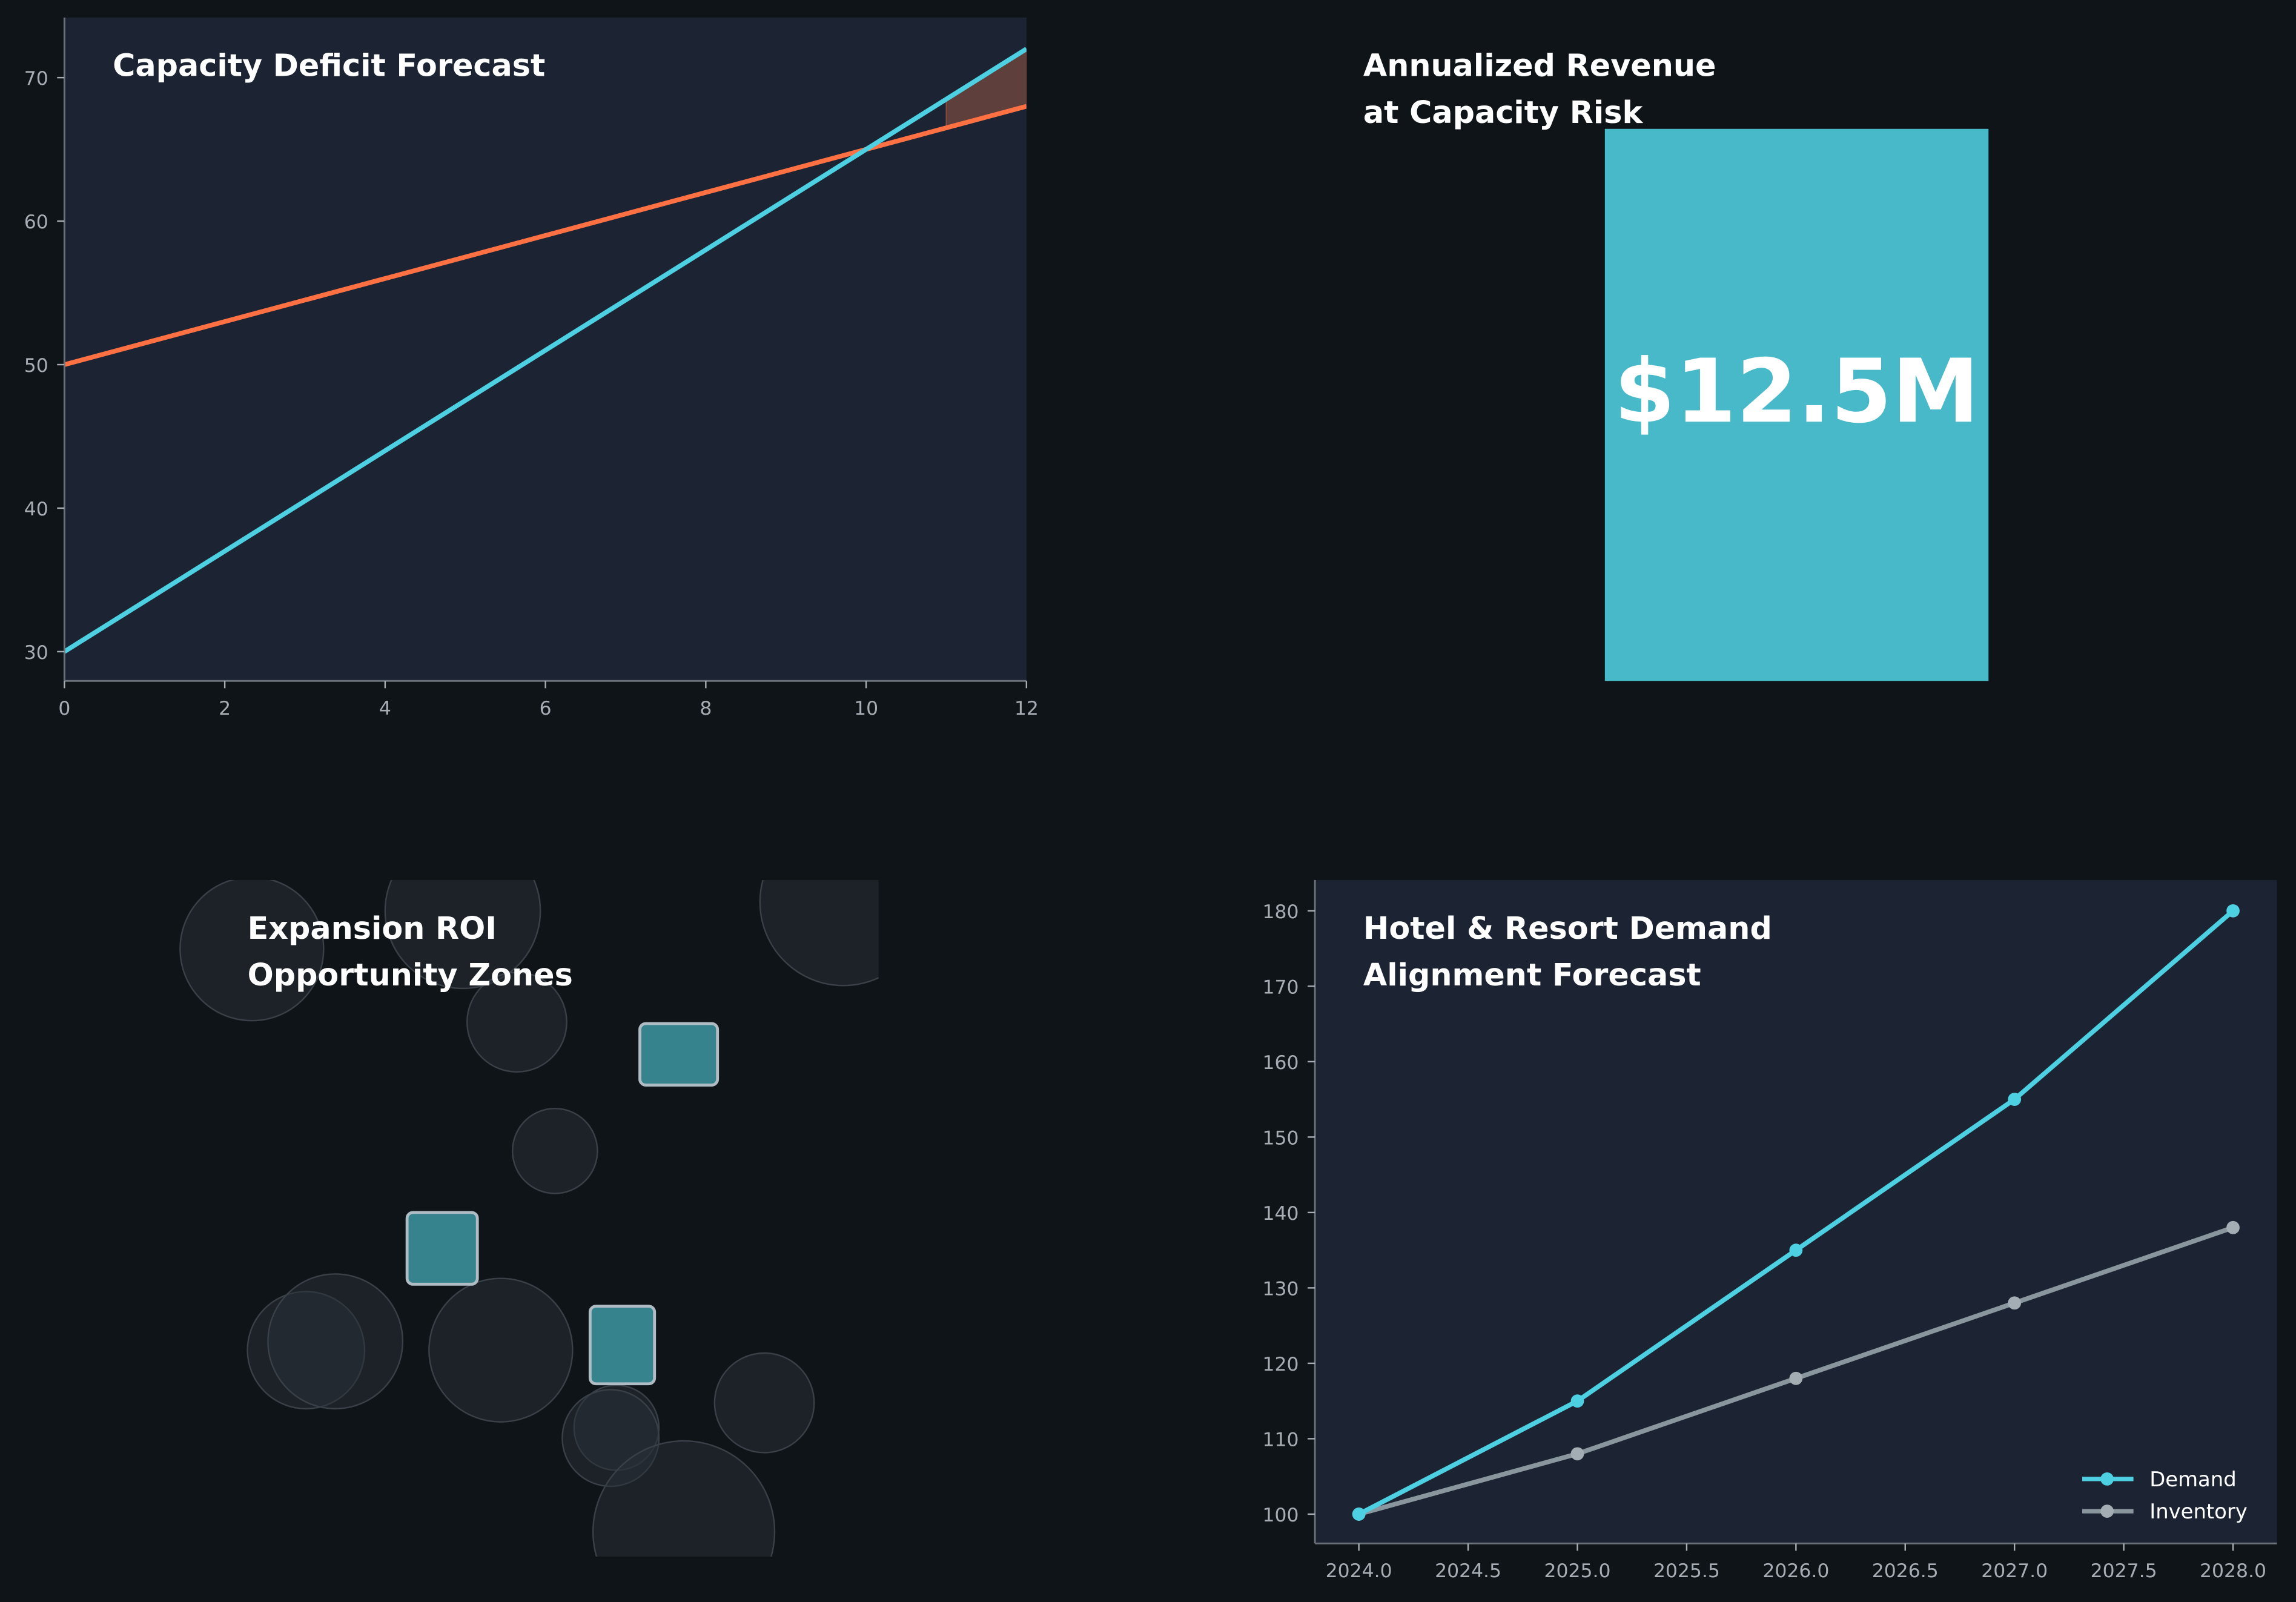 This screenshot has height=1602, width=2296. I want to click on legend-inventory-label: Inventory, so click(2198, 1511).